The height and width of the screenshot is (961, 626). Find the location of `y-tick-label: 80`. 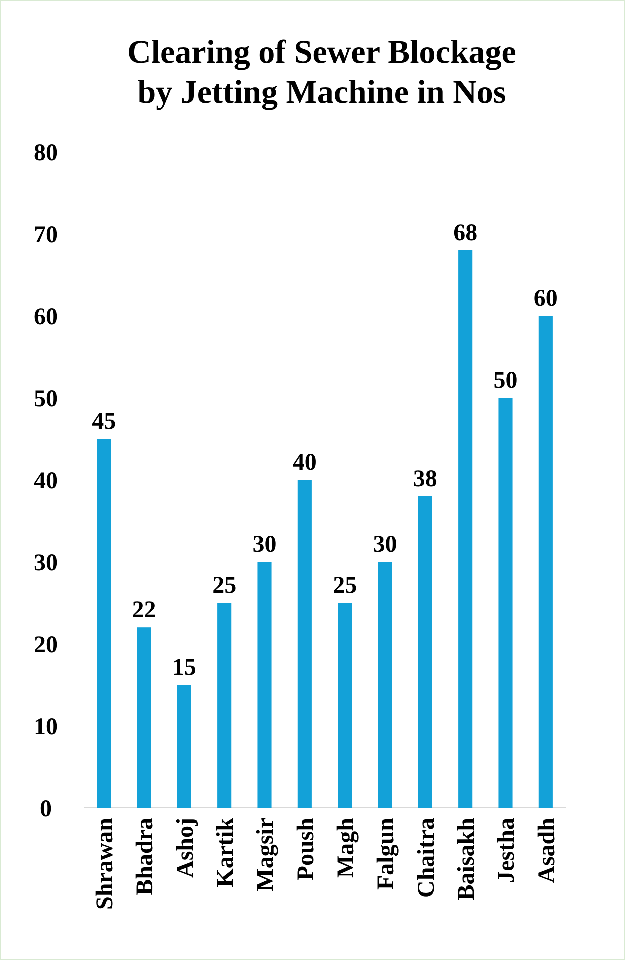

y-tick-label: 80 is located at coordinates (46, 153).